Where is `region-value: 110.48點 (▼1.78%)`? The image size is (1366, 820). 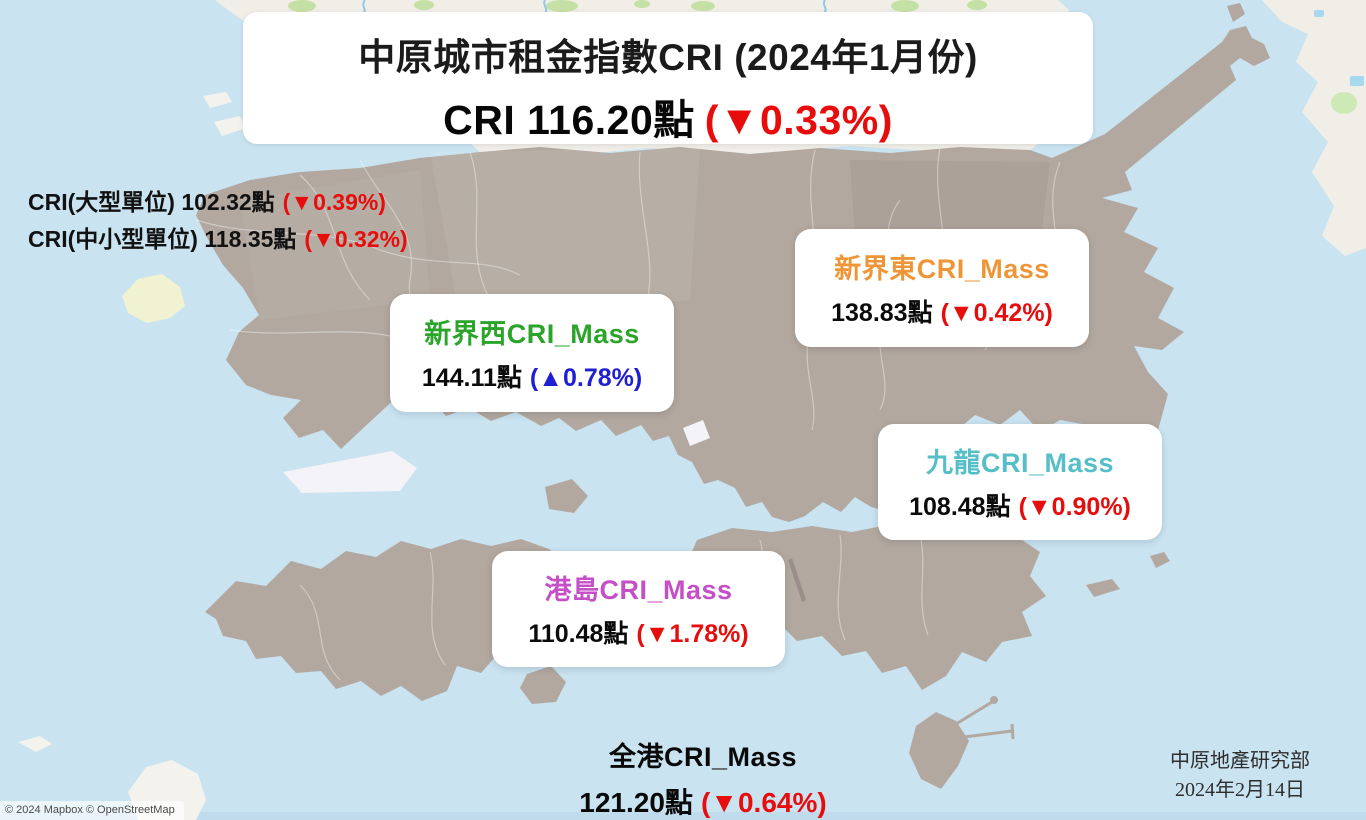 region-value: 110.48點 (▼1.78%) is located at coordinates (638, 634).